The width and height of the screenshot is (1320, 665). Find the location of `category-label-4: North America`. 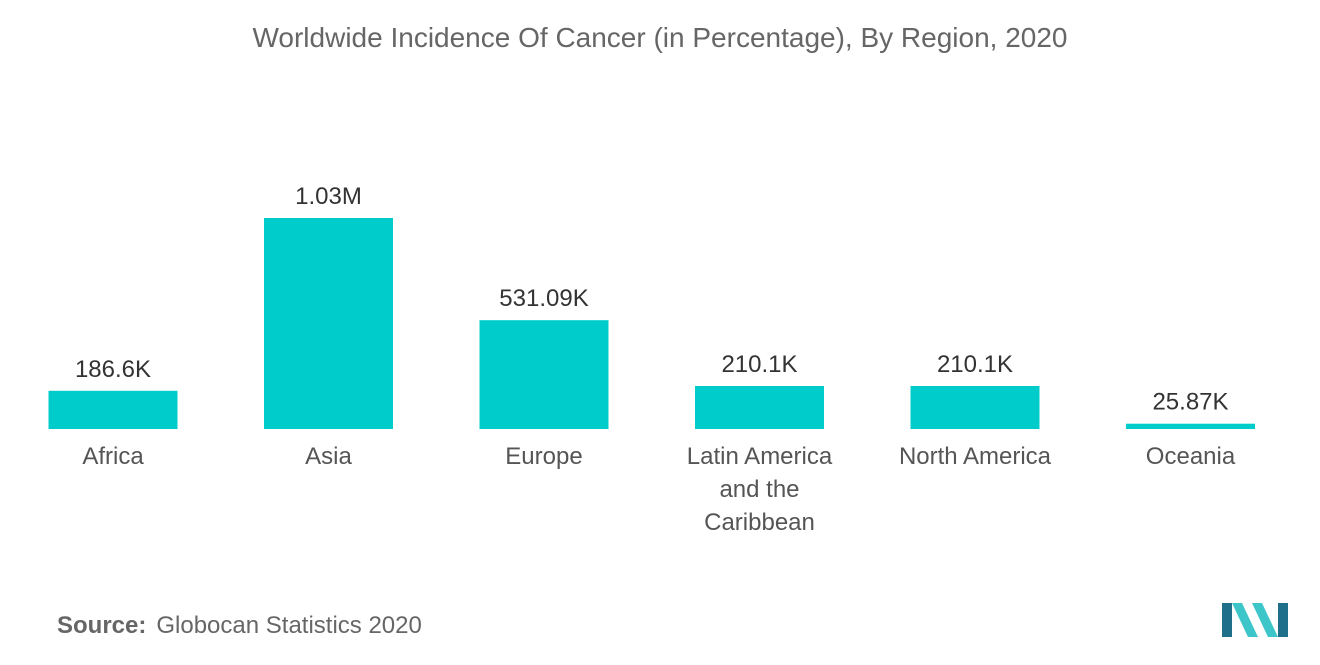

category-label-4: North America is located at coordinates (975, 456).